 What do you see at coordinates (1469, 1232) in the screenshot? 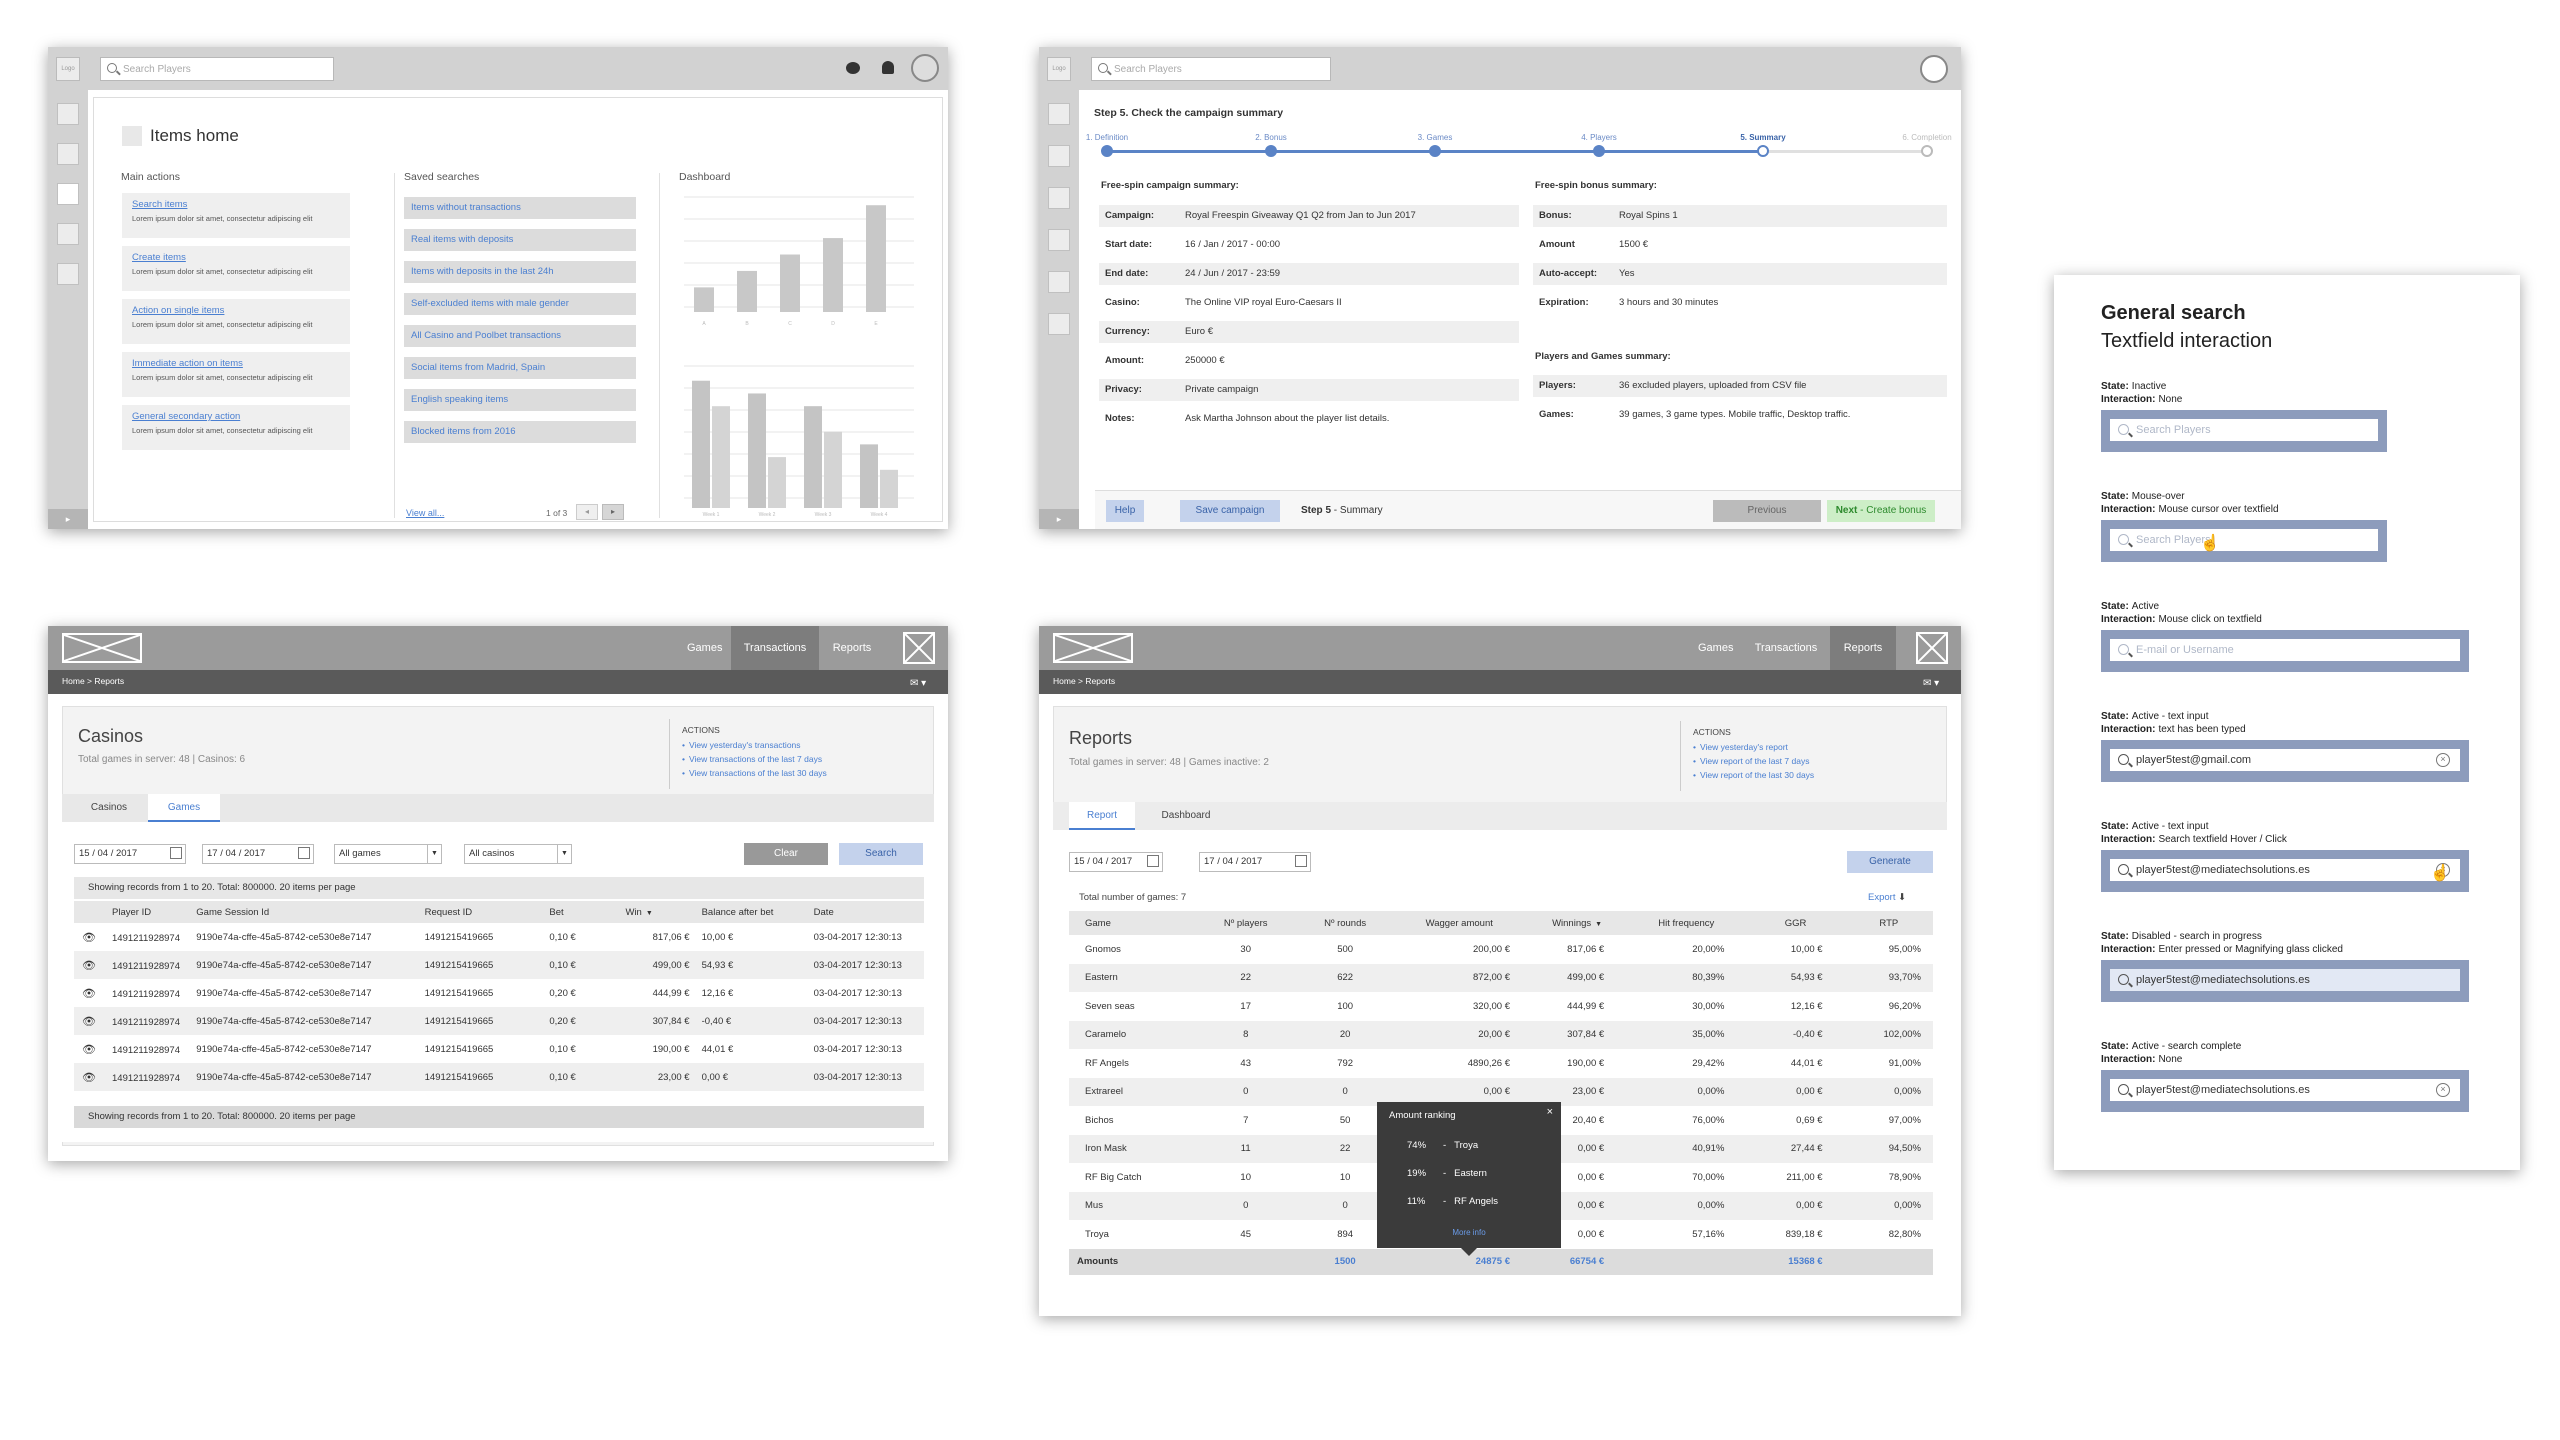
I see `more-info-link: More info` at bounding box center [1469, 1232].